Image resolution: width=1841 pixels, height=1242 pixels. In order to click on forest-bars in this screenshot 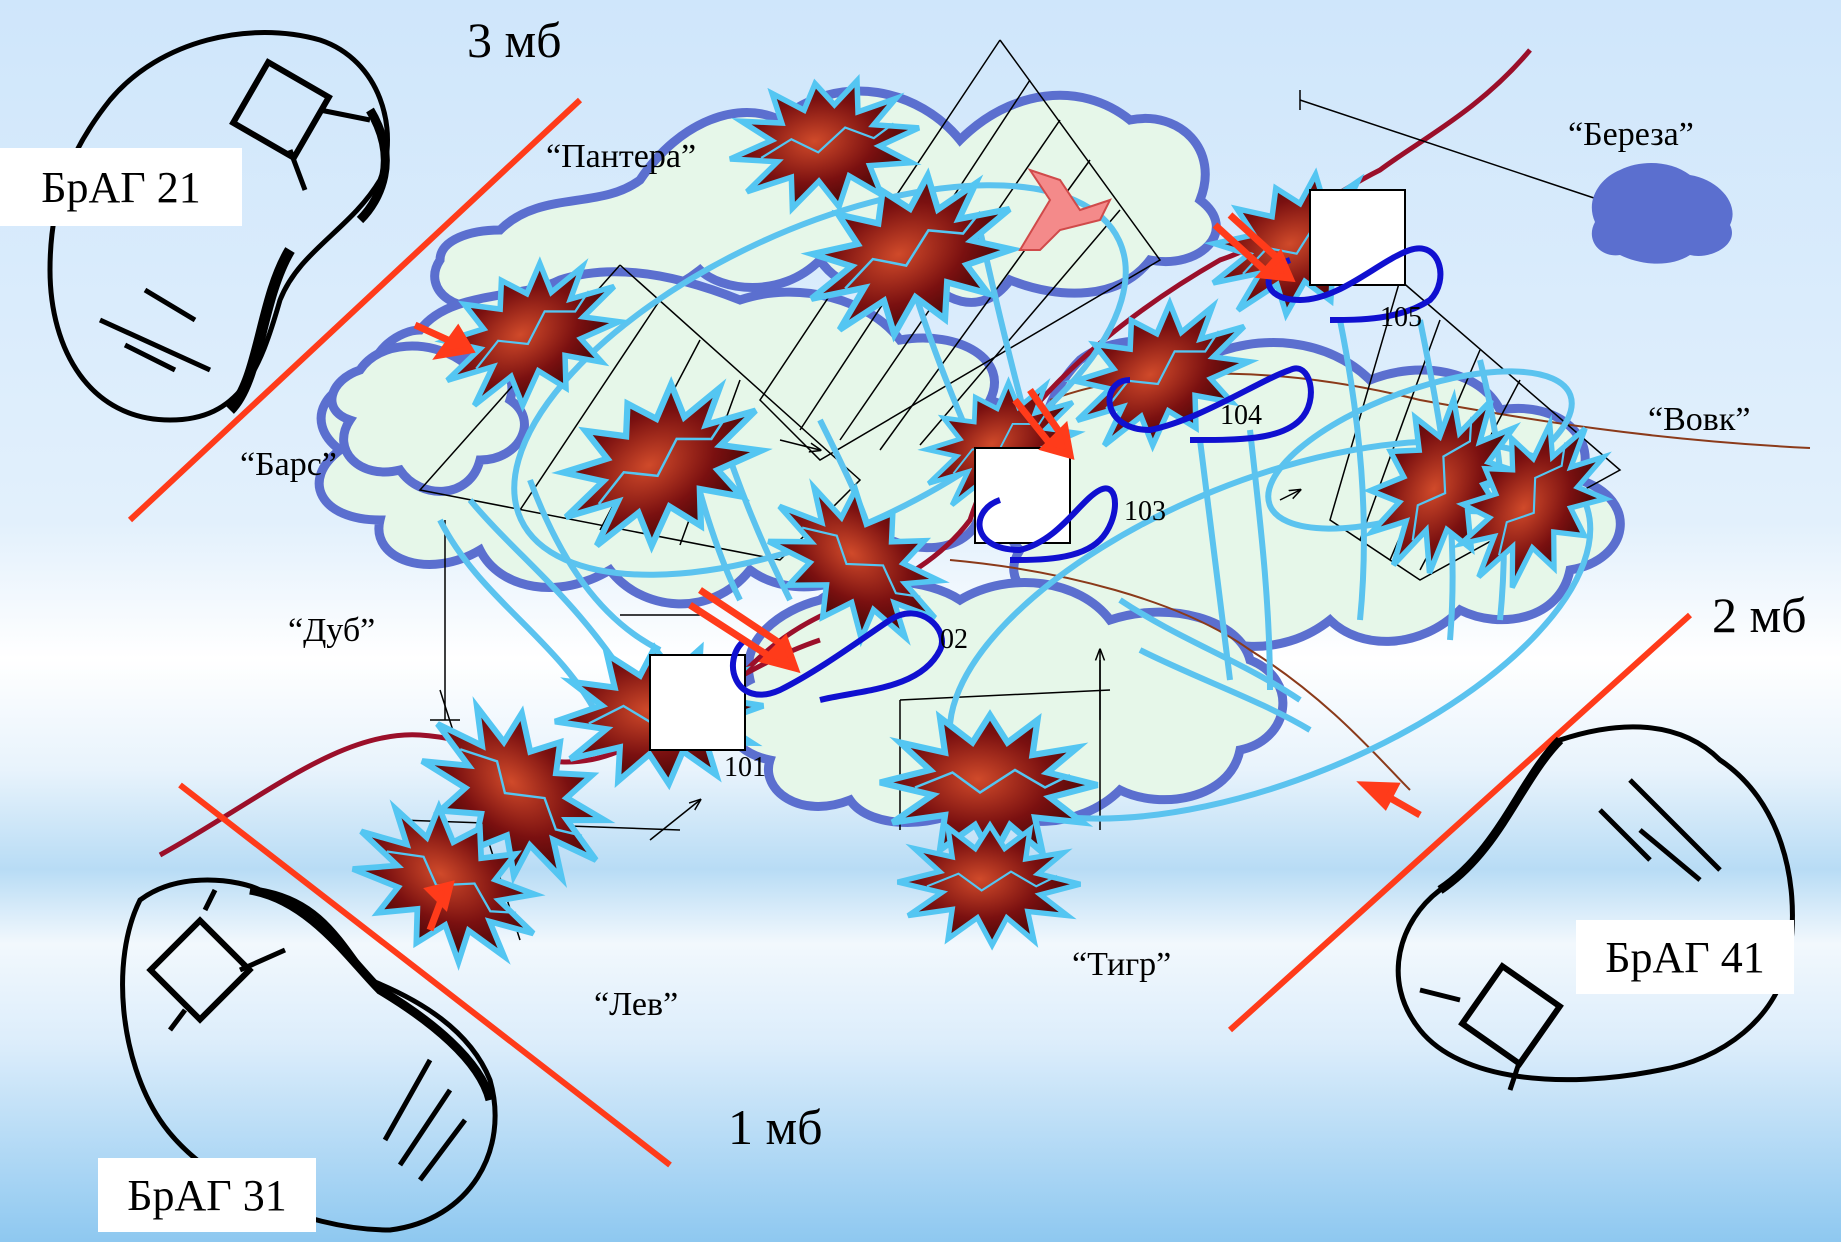, I will do `click(428, 418)`.